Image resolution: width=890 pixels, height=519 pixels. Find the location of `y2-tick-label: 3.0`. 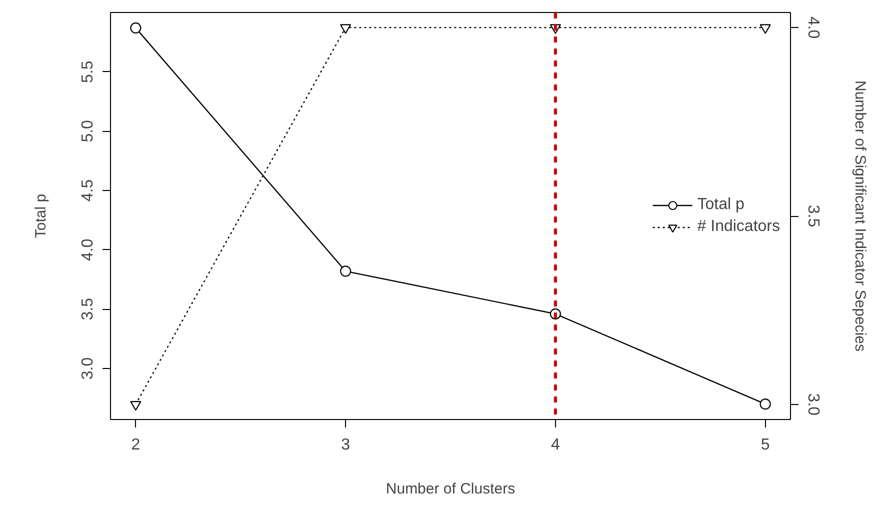

y2-tick-label: 3.0 is located at coordinates (813, 404).